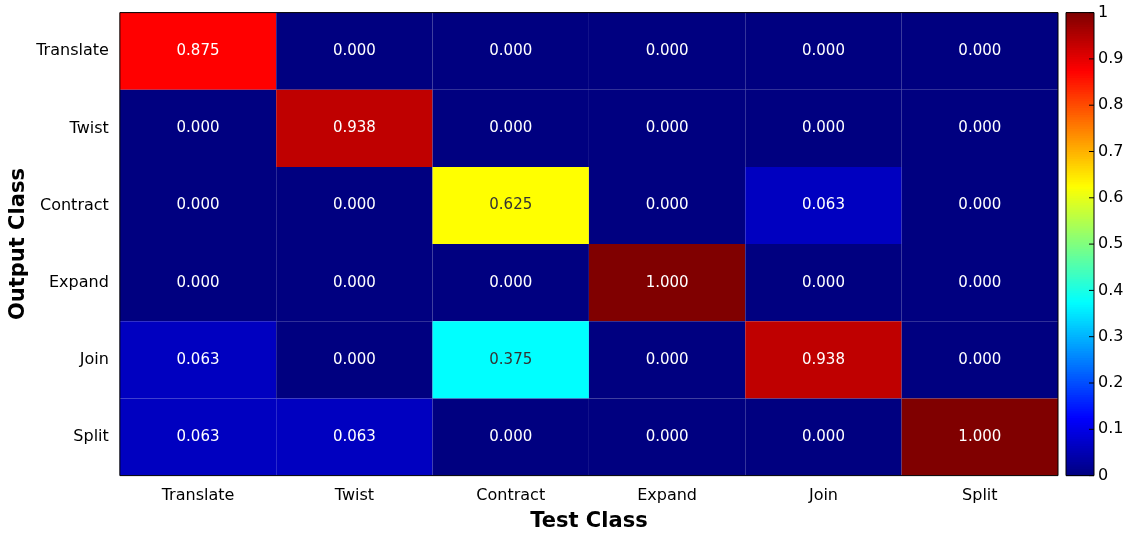 The width and height of the screenshot is (1138, 536). Describe the element at coordinates (1111, 289) in the screenshot. I see `color-bar-label: 0.4` at that location.